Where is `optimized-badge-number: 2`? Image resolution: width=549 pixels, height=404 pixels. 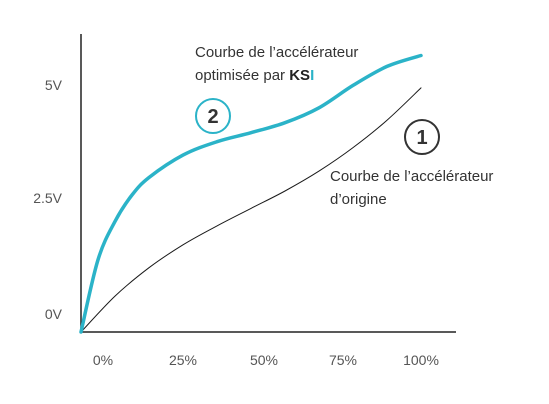 optimized-badge-number: 2 is located at coordinates (212, 117).